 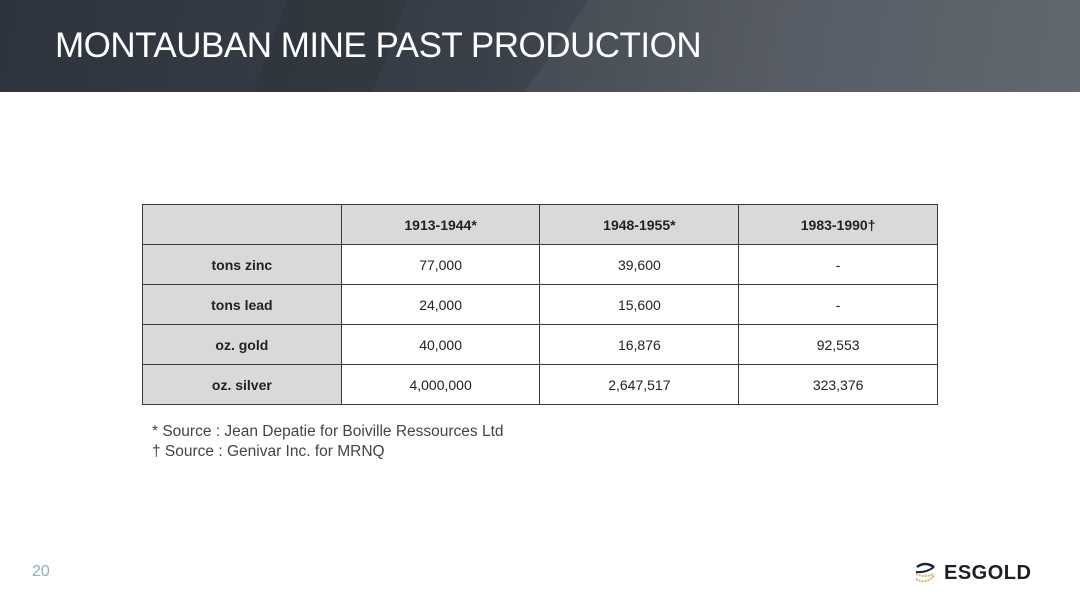 I want to click on table-cell: 92,553, so click(x=838, y=344).